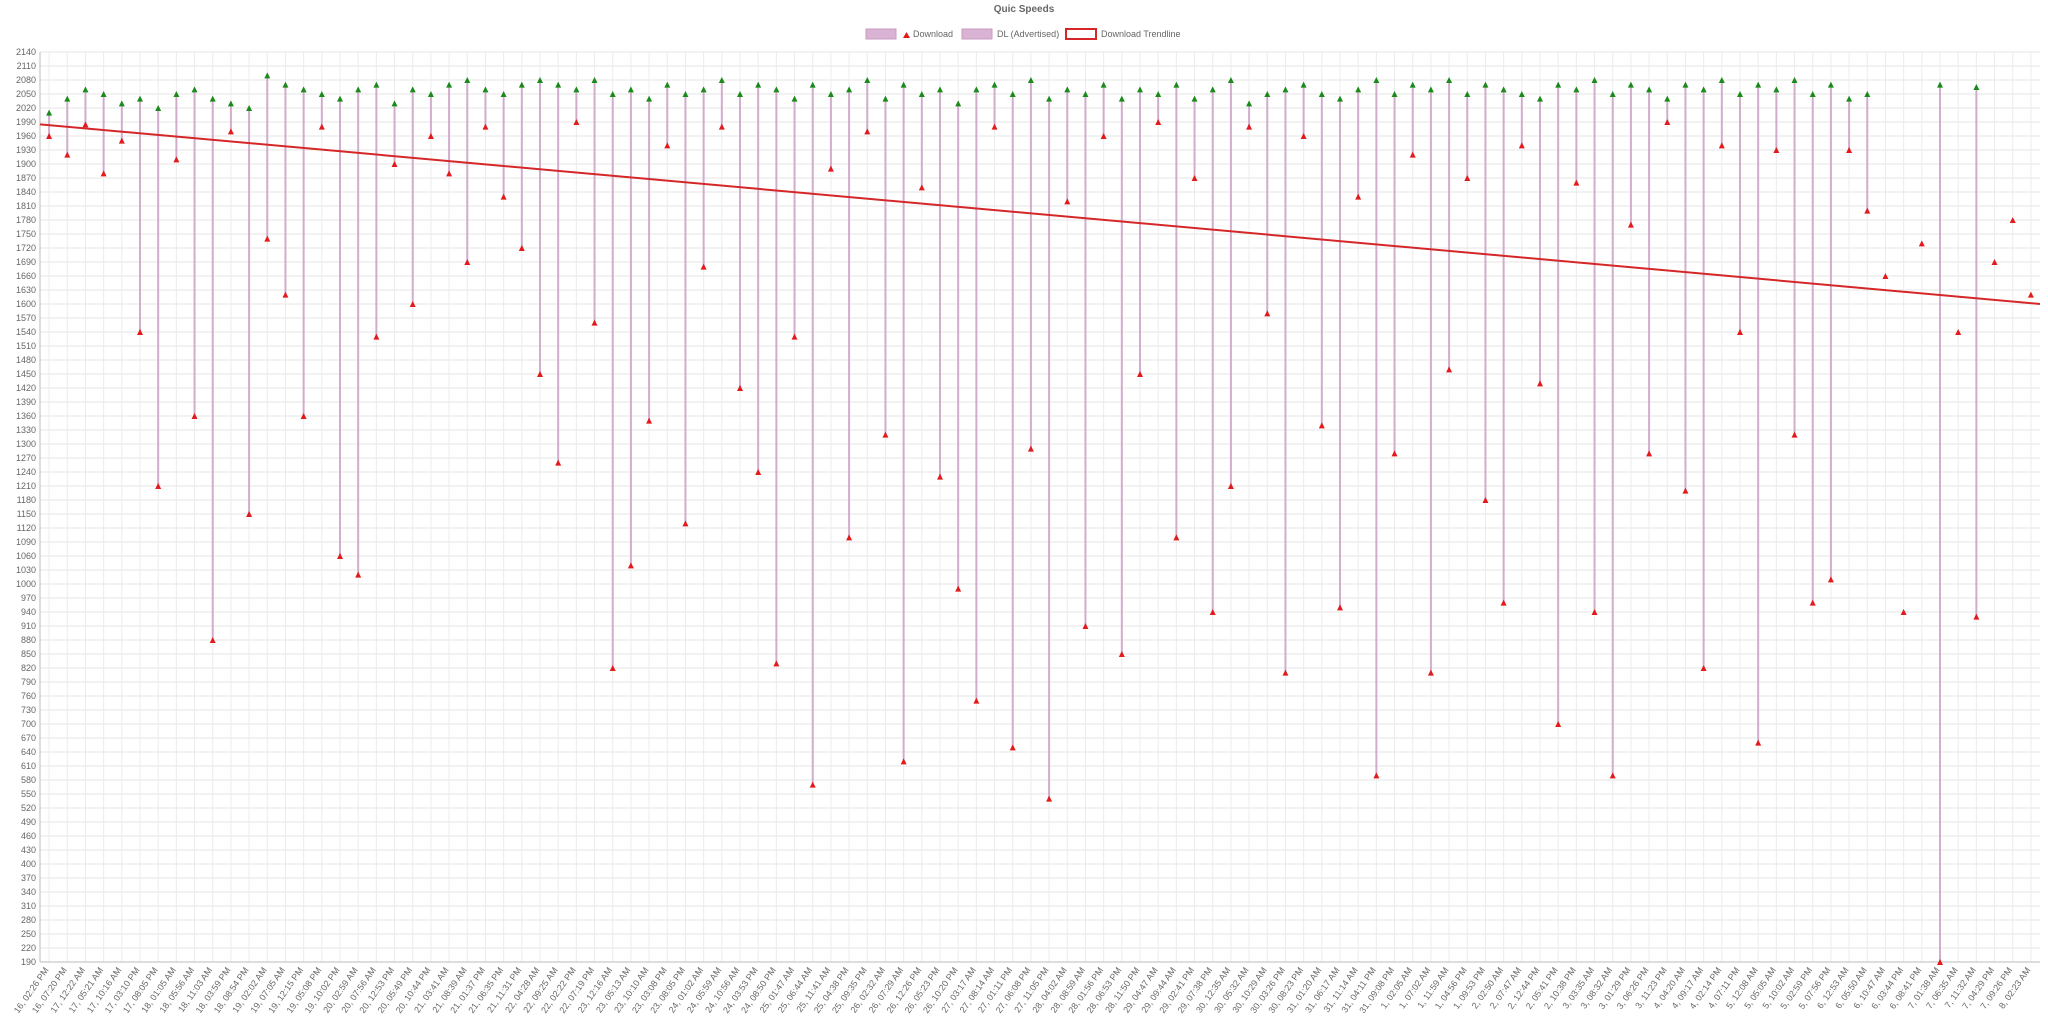 Image resolution: width=2048 pixels, height=1022 pixels. I want to click on y-tick-label: 1150, so click(26, 514).